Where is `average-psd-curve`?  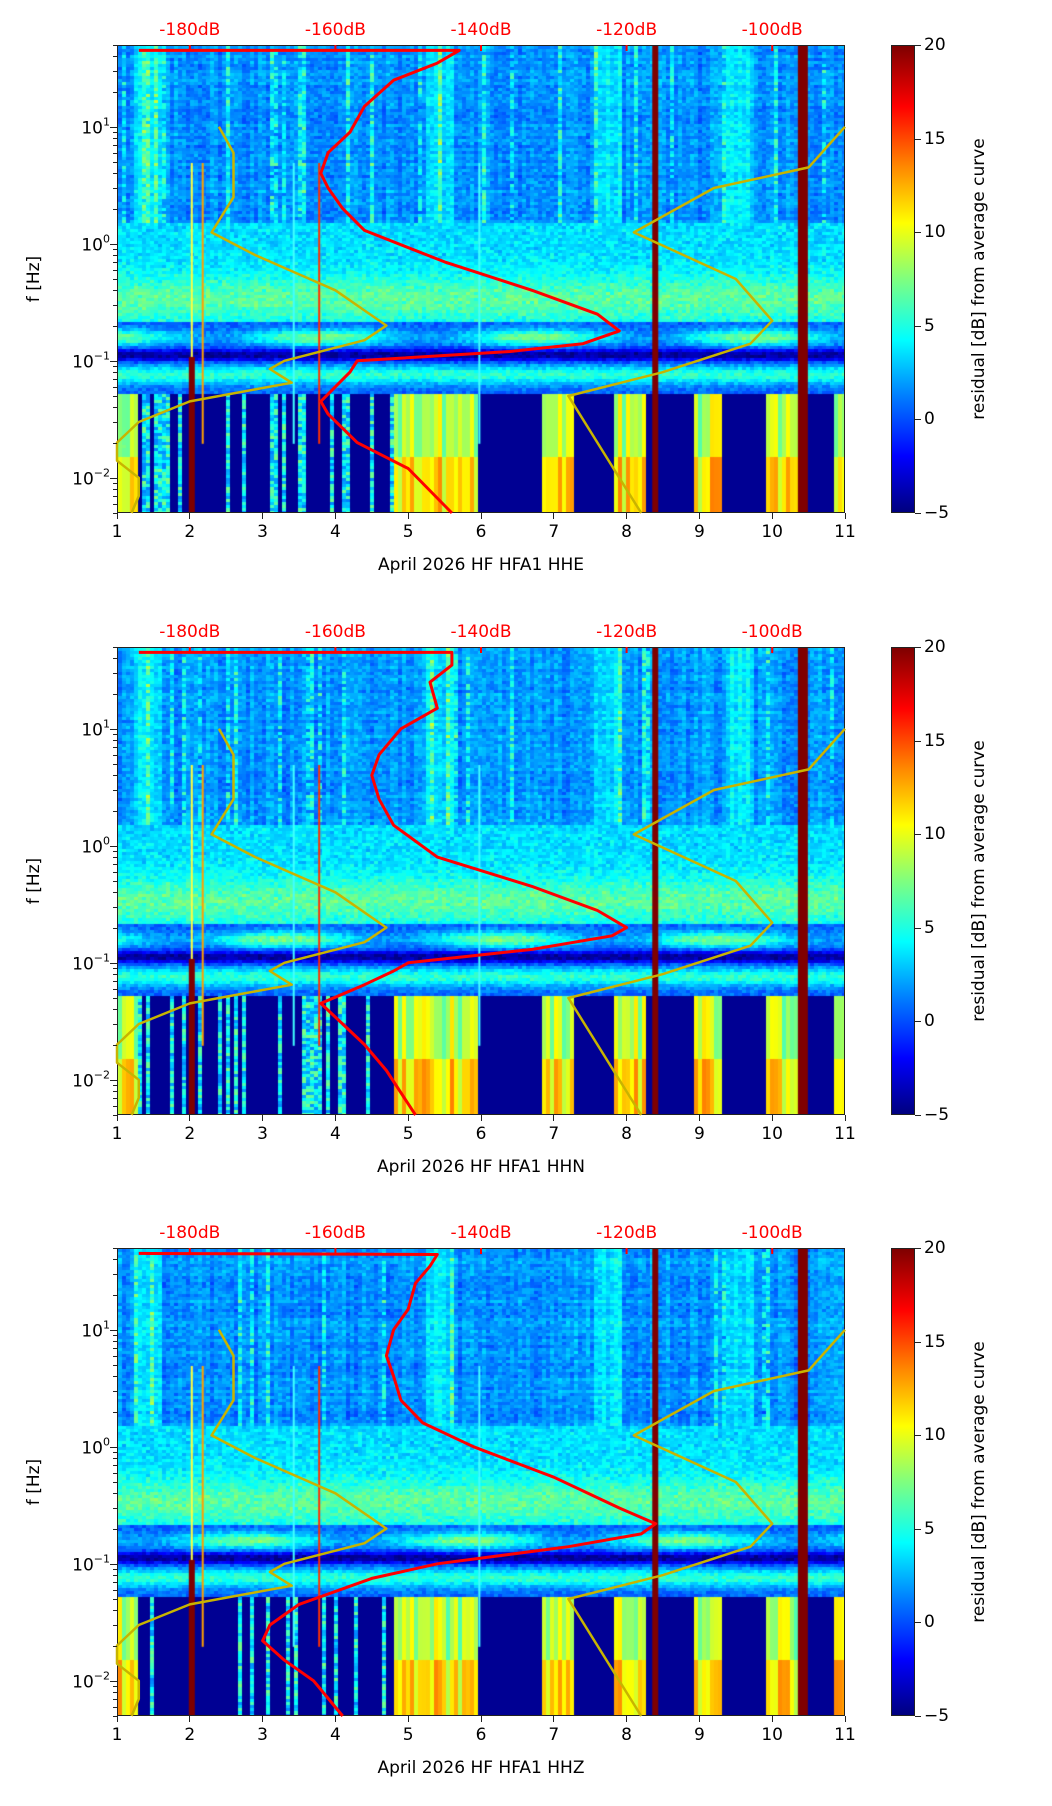 average-psd-curve is located at coordinates (383, 883).